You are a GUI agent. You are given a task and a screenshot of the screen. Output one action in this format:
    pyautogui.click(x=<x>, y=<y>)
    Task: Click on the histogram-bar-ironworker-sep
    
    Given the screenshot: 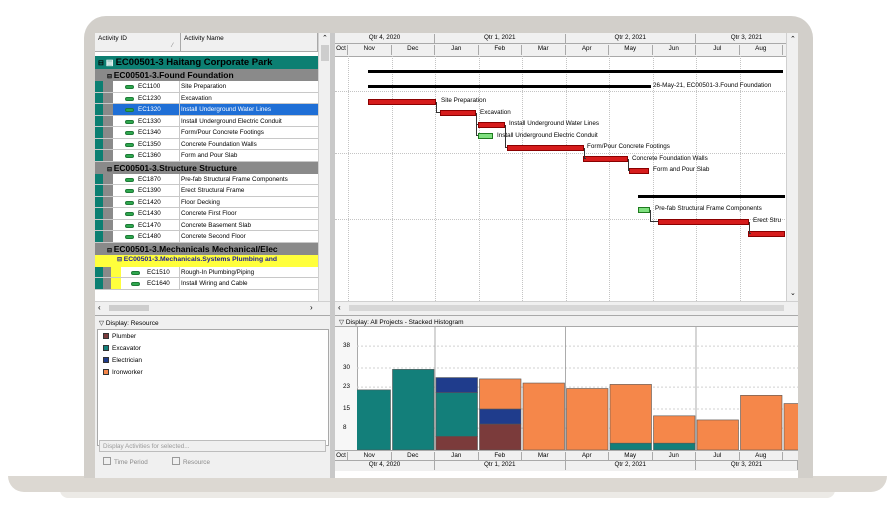 What is the action you would take?
    pyautogui.click(x=790, y=426)
    